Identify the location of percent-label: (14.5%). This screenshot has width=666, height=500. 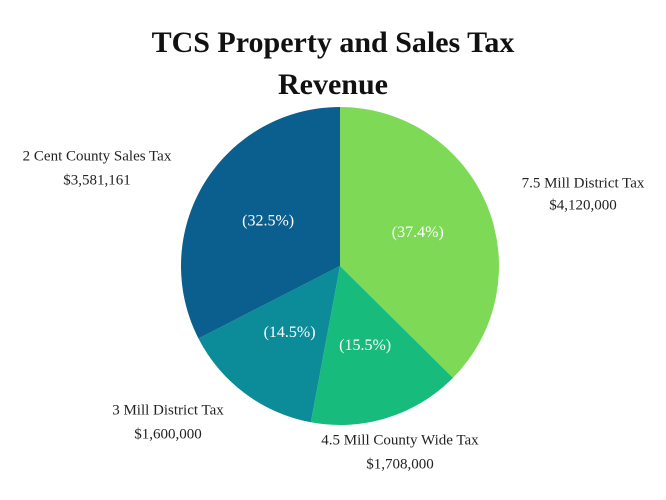
(290, 332).